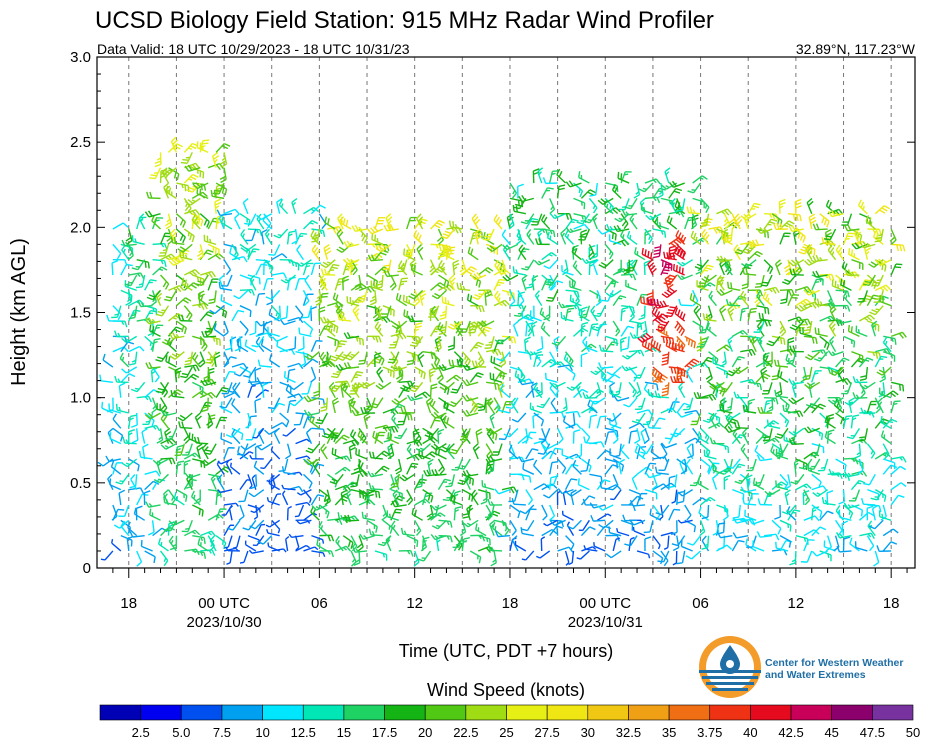 The image size is (927, 747). I want to click on colorbar-label: 32.5, so click(628, 732).